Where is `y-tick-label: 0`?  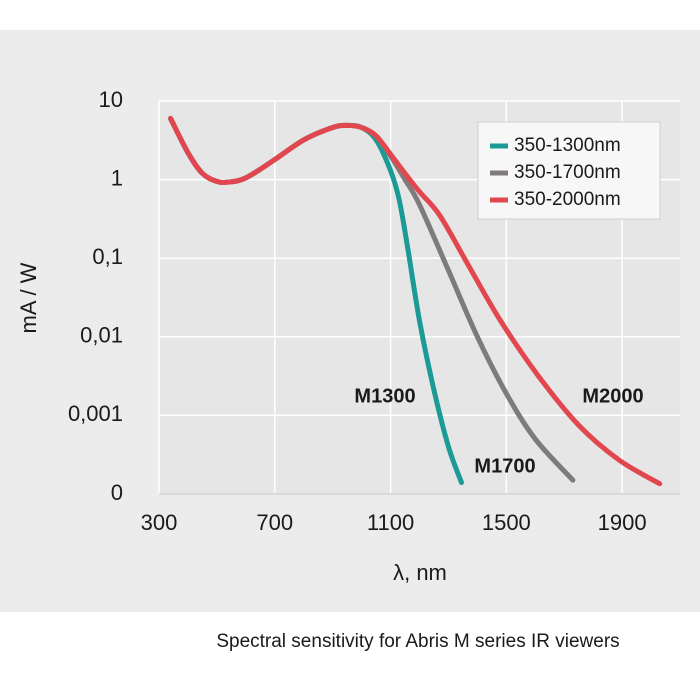
y-tick-label: 0 is located at coordinates (117, 492).